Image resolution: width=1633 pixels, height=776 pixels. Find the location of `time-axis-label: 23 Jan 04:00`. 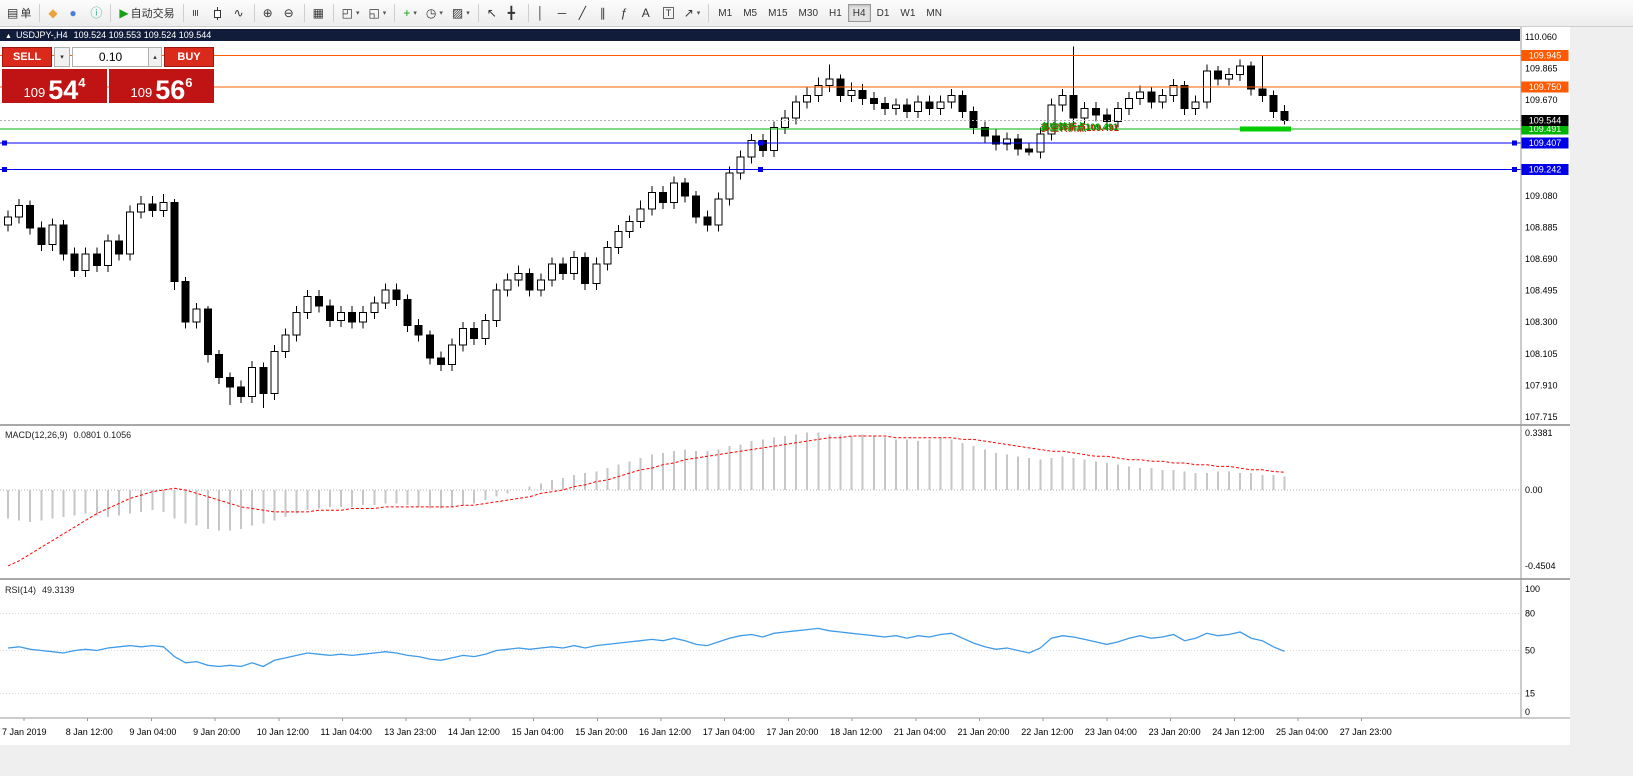

time-axis-label: 23 Jan 04:00 is located at coordinates (1111, 732).